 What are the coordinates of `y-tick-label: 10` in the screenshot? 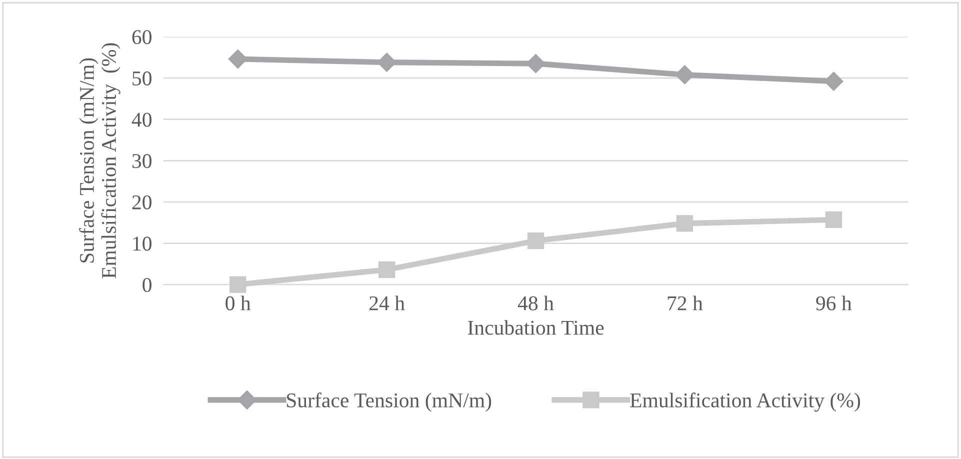 It's located at (142, 243).